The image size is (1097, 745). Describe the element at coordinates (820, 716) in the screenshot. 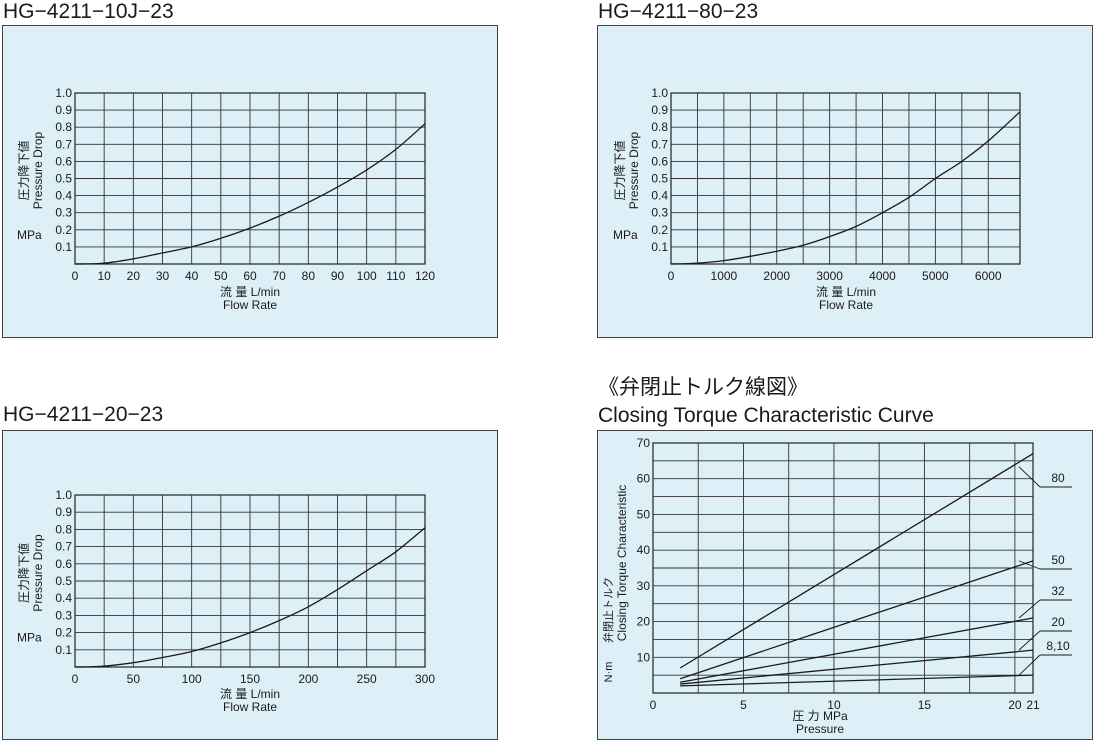

I see `x-axis-label-jp: 圧 力 MPa` at that location.